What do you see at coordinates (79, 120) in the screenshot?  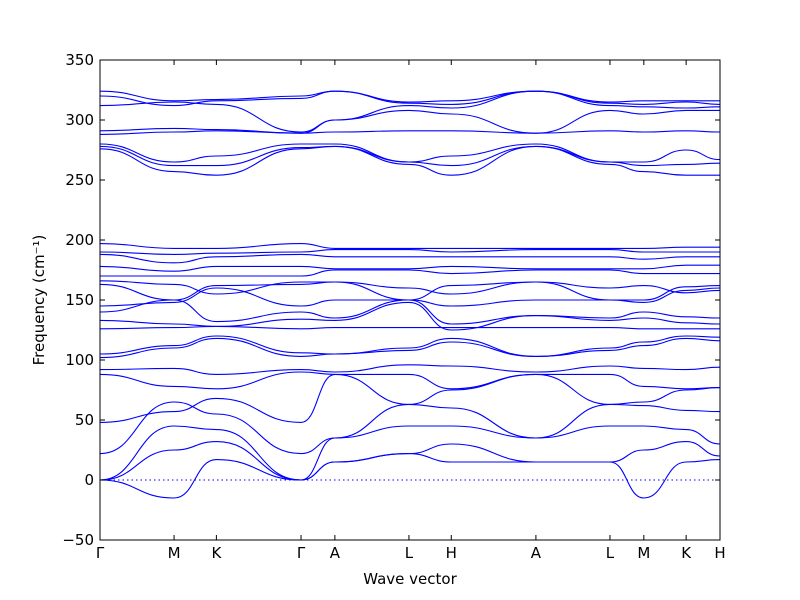 I see `y-tick-label: 300` at bounding box center [79, 120].